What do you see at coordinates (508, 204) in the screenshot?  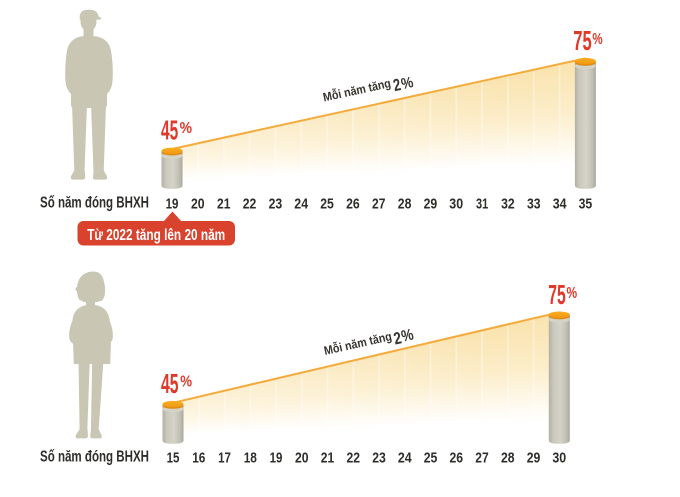 I see `svg-text: 32` at bounding box center [508, 204].